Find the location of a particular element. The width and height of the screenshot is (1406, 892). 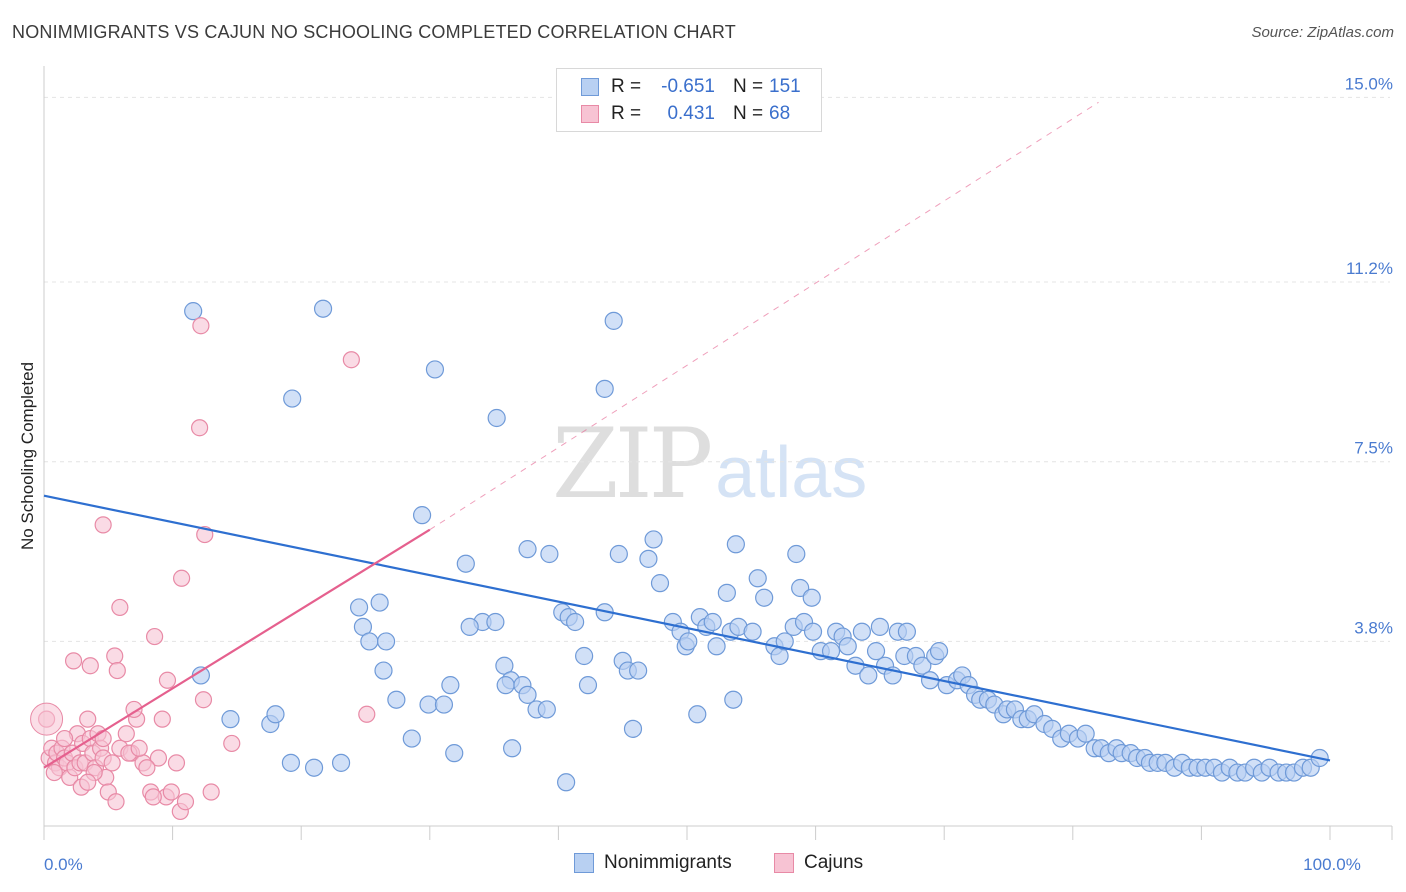

legend-item-nonimmigrants: Nonimmigrants is located at coordinates (653, 863).